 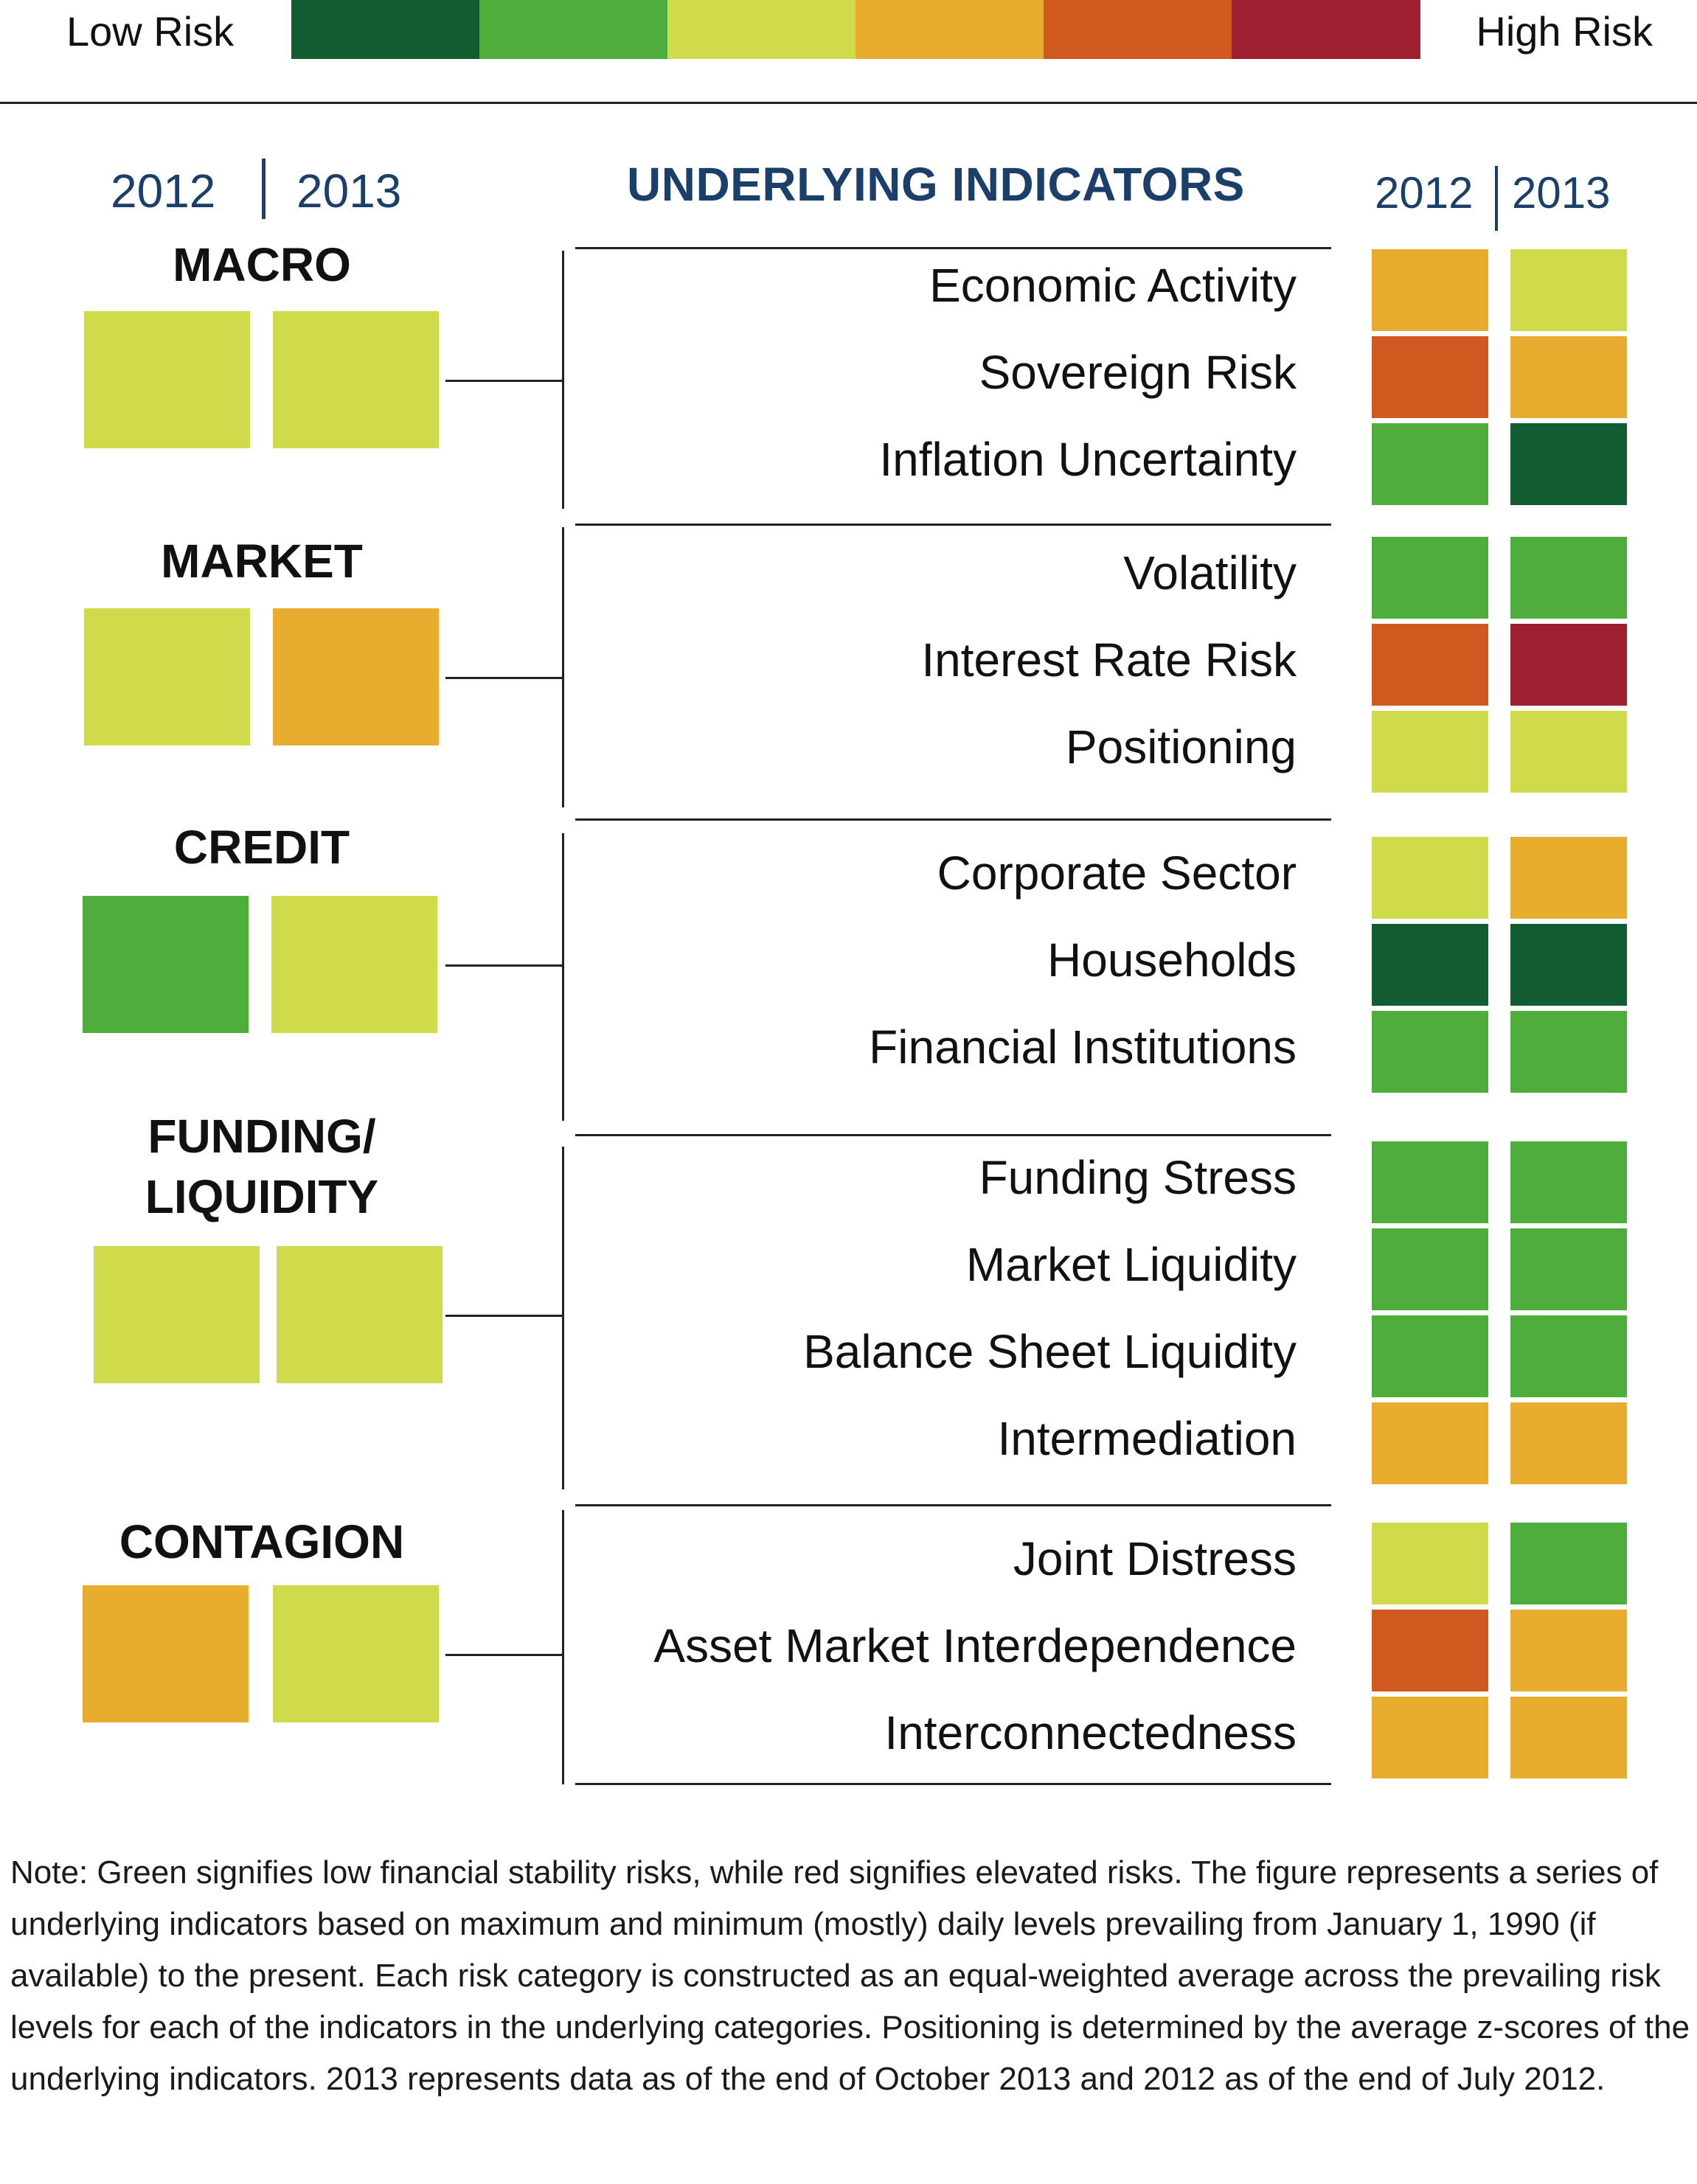 I want to click on indicator-year-separator, so click(x=1496, y=198).